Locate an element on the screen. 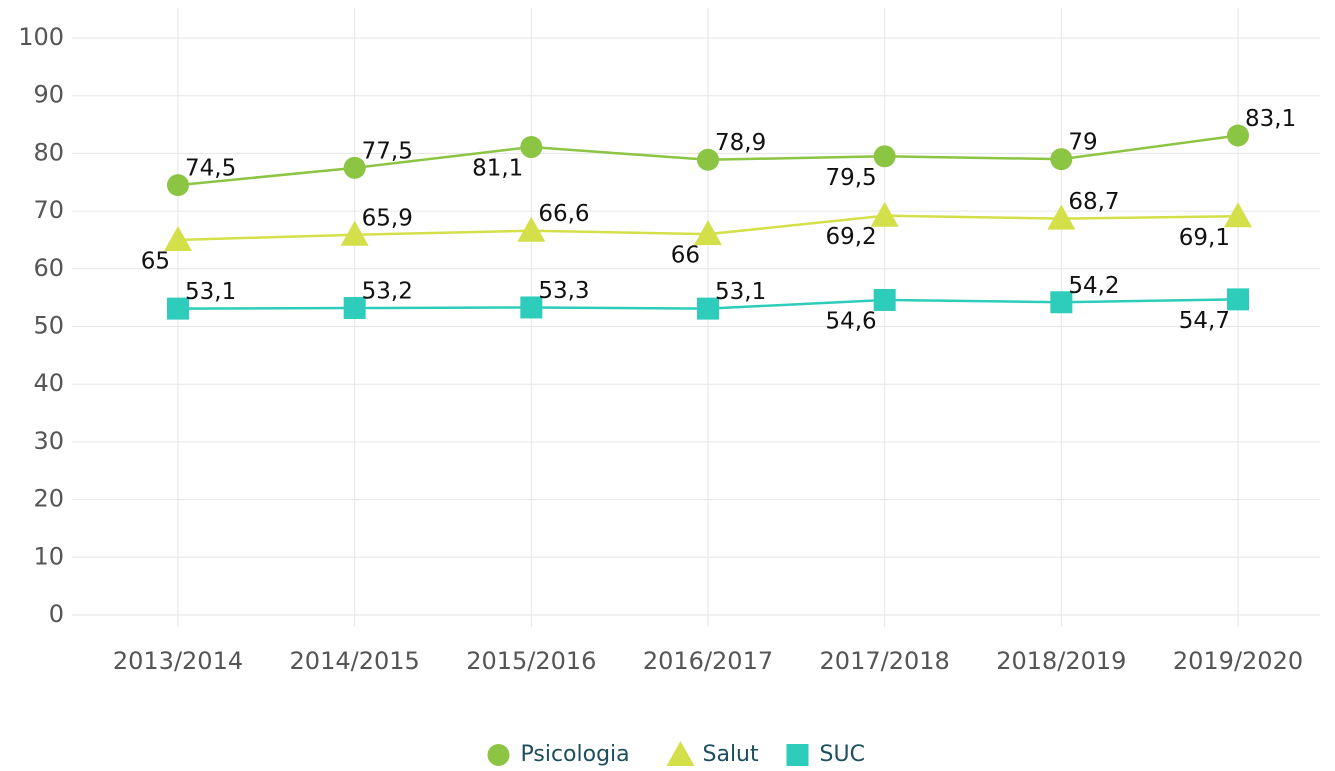 This screenshot has width=1335, height=771. data-label: 69,2 is located at coordinates (850, 237).